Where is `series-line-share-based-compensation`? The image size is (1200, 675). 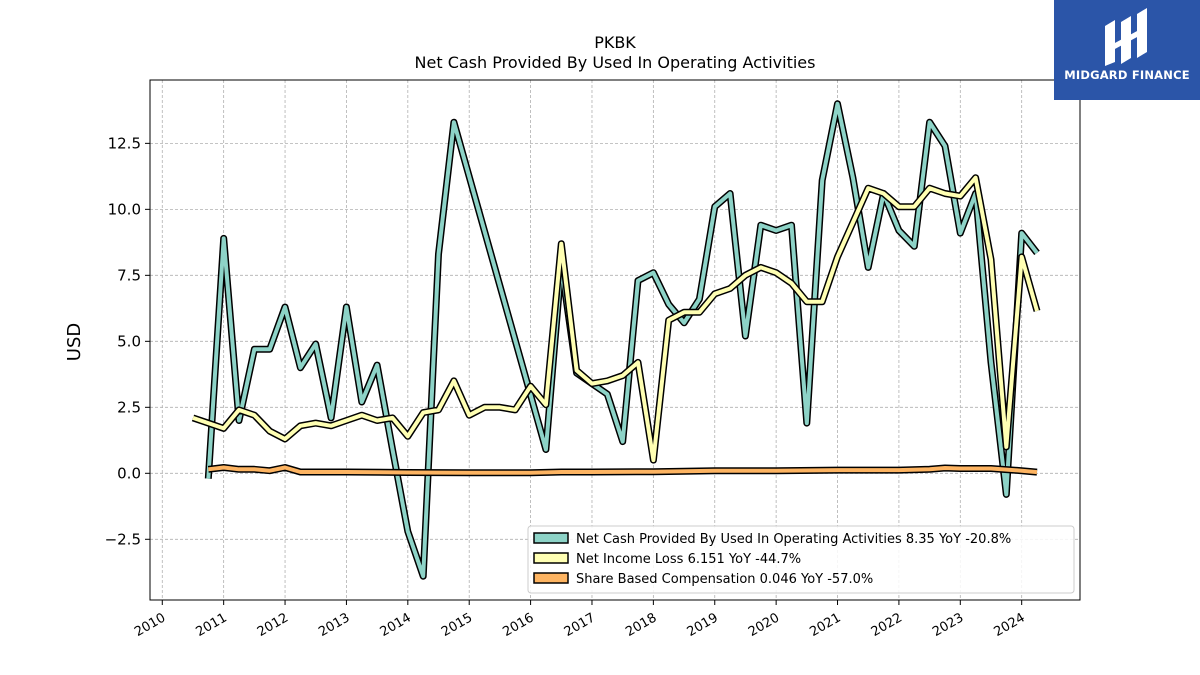
series-line-share-based-compensation is located at coordinates (623, 470).